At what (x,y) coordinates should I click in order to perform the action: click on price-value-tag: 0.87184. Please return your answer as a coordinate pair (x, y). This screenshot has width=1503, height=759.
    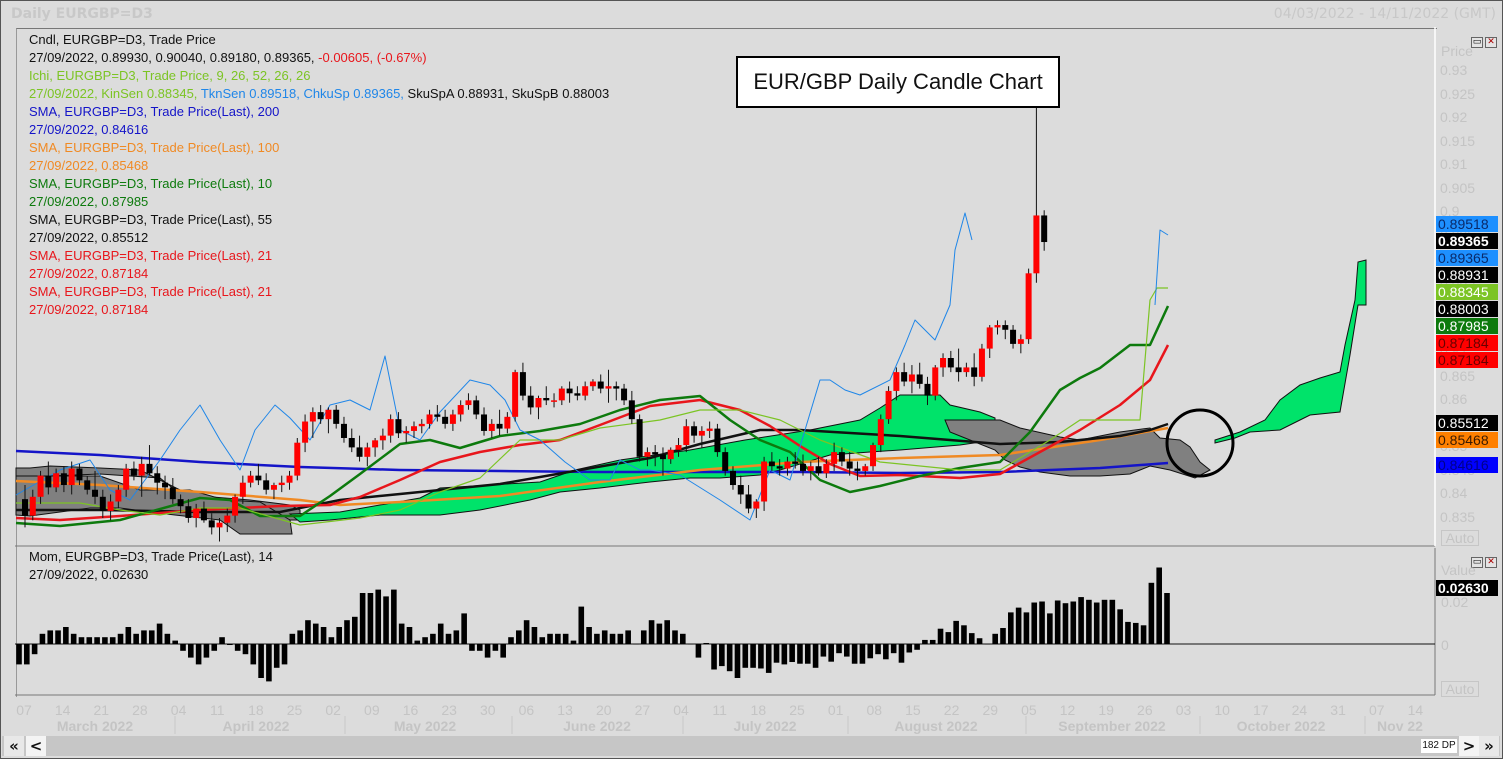
    Looking at the image, I should click on (1467, 360).